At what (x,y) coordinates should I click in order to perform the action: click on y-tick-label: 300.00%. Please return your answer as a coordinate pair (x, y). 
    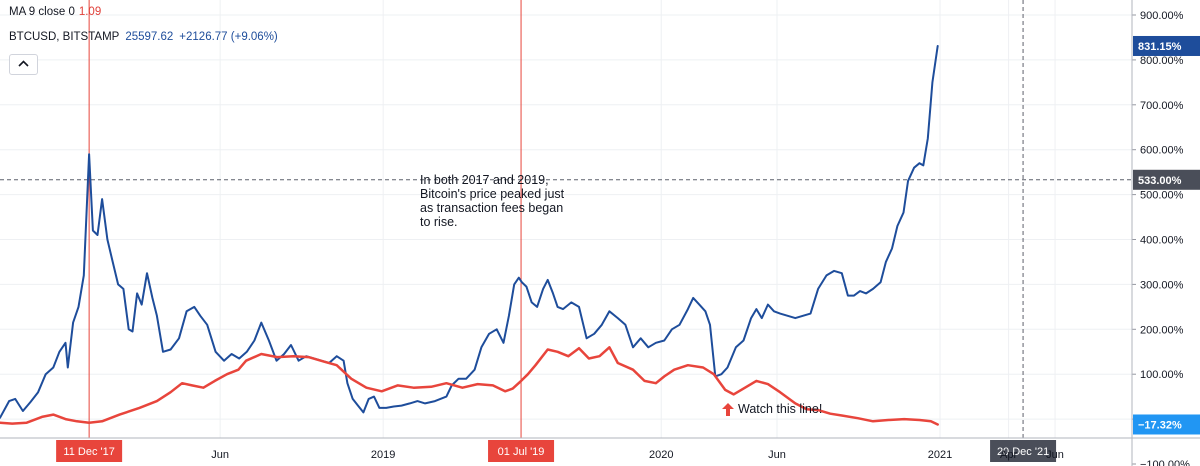
    Looking at the image, I should click on (1162, 285).